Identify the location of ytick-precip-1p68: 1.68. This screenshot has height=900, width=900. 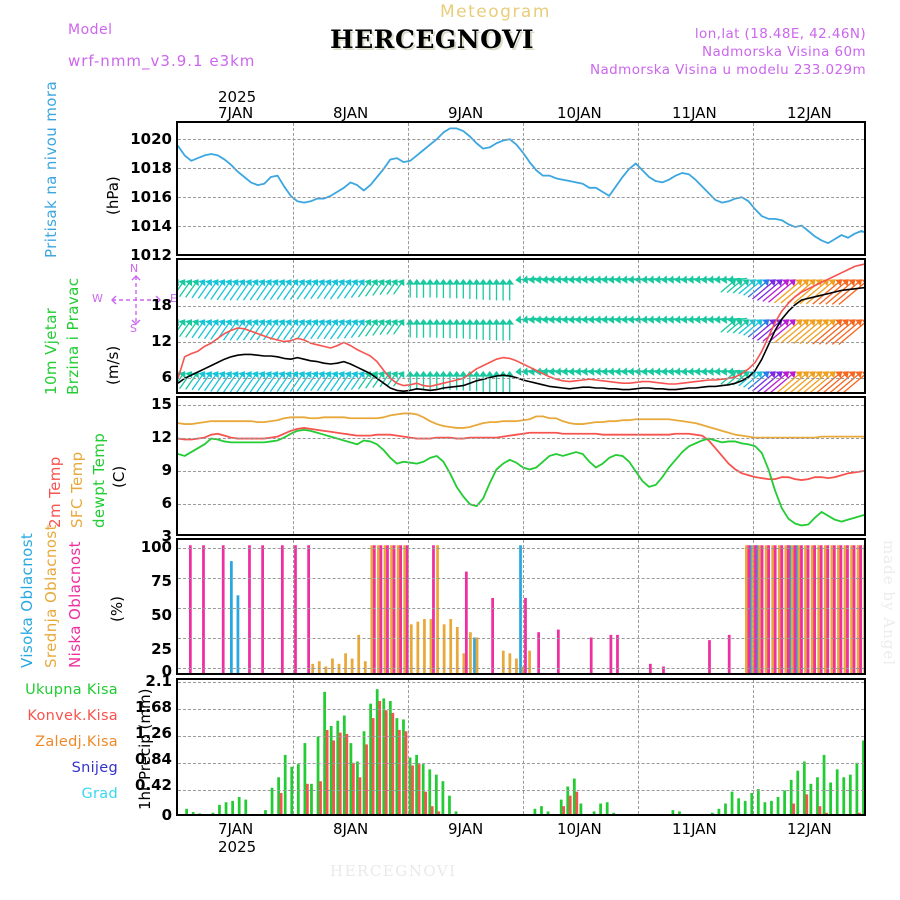
(153, 707).